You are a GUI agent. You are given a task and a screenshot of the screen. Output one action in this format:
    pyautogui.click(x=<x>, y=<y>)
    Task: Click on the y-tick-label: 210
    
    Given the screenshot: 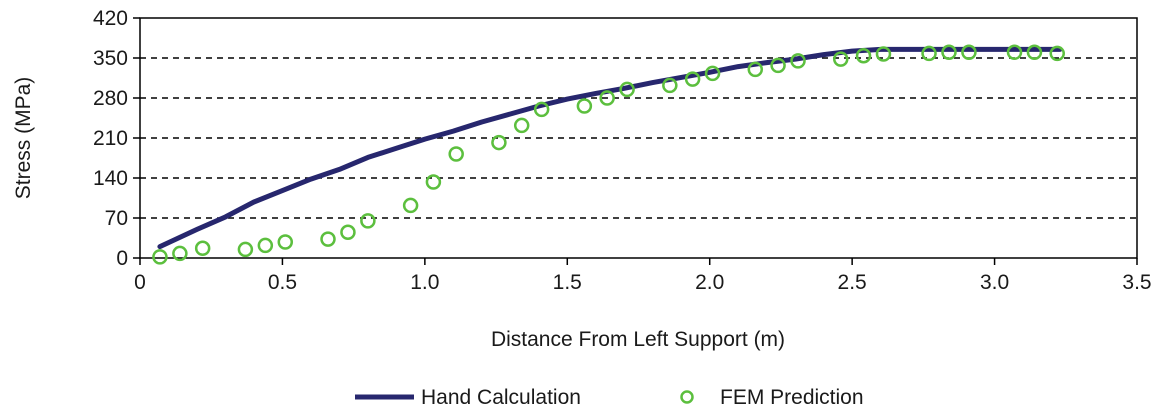 What is the action you would take?
    pyautogui.click(x=110, y=138)
    